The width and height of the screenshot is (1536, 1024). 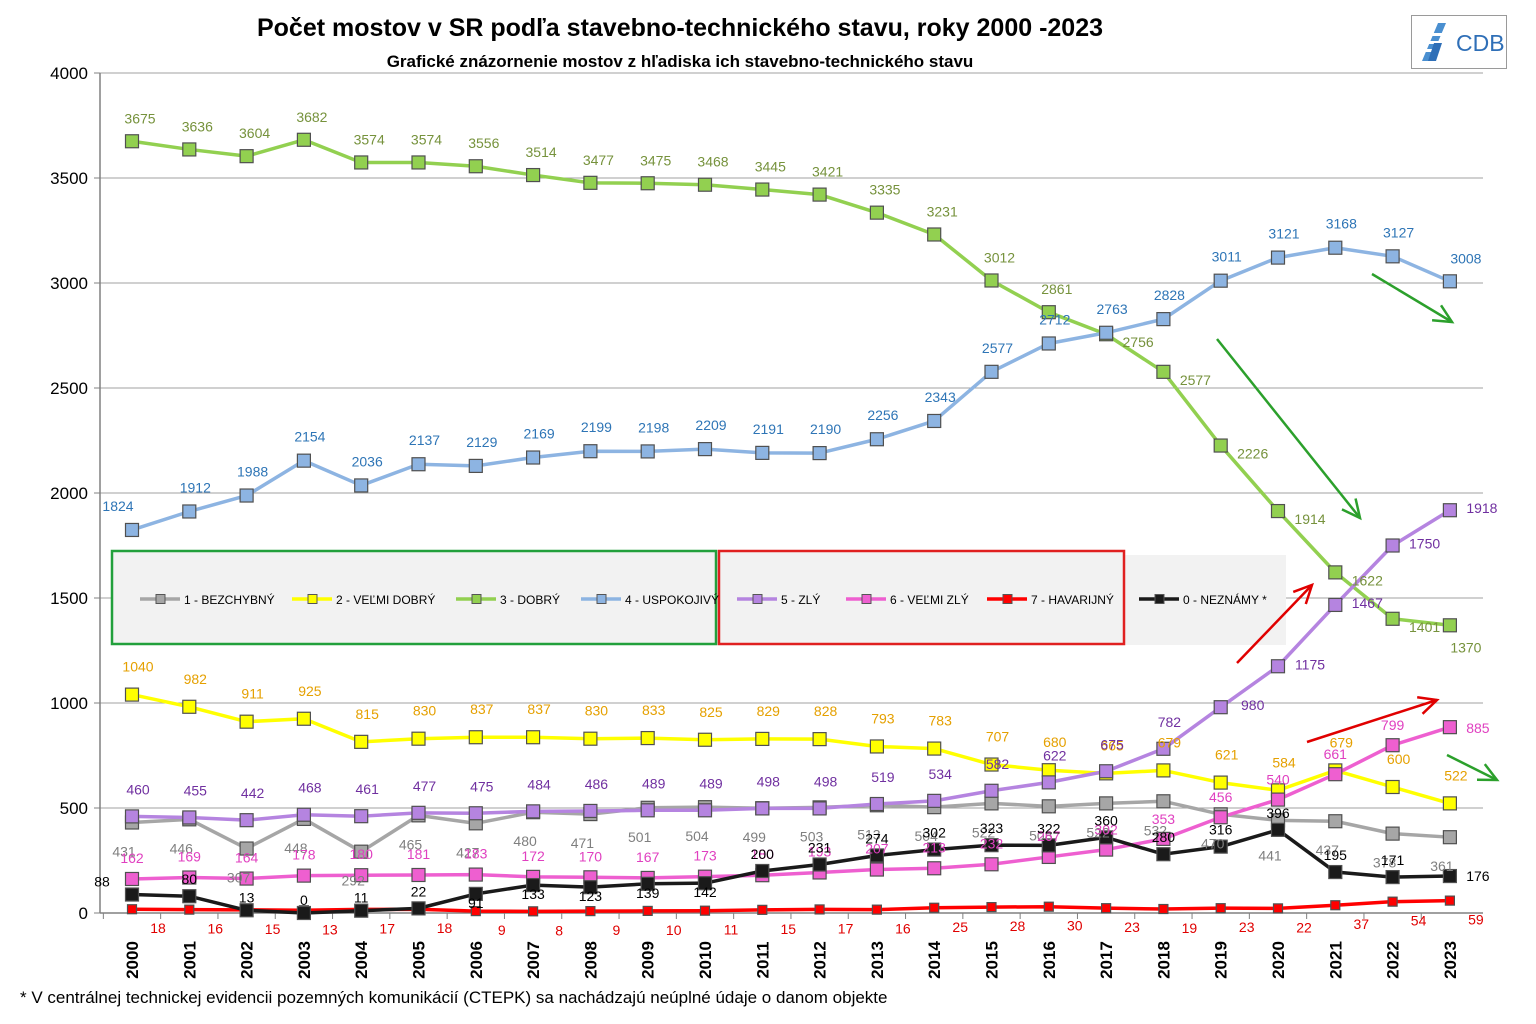 What do you see at coordinates (476, 960) in the screenshot?
I see `x-tick-label: 2006` at bounding box center [476, 960].